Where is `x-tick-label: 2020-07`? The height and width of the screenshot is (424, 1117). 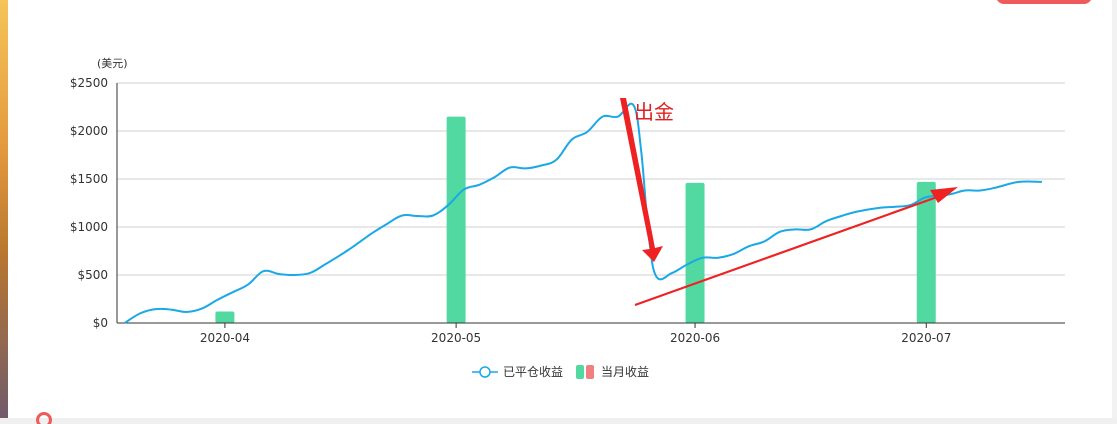 x-tick-label: 2020-07 is located at coordinates (926, 338).